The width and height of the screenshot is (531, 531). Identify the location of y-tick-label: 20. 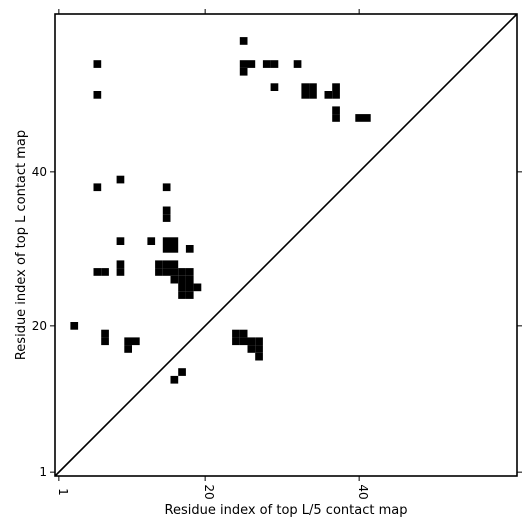
(39, 326).